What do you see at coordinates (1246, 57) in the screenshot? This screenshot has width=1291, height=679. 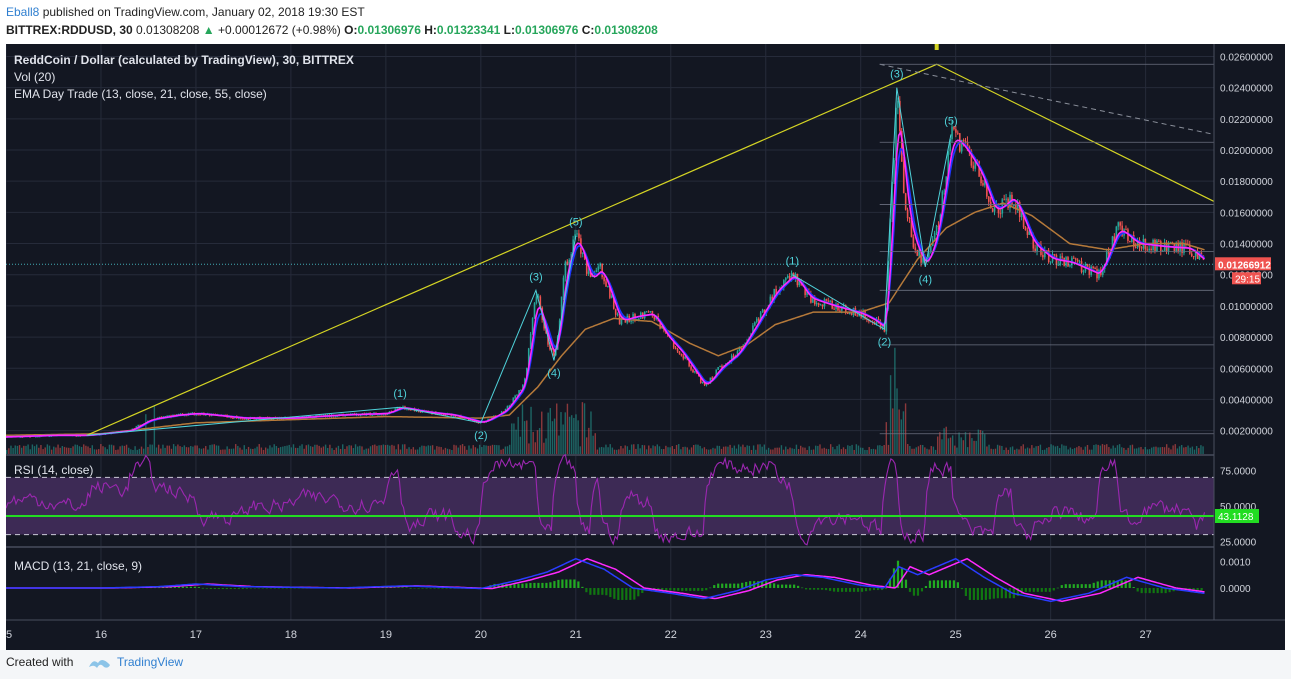 I see `price-tick-label: 0.02600000` at bounding box center [1246, 57].